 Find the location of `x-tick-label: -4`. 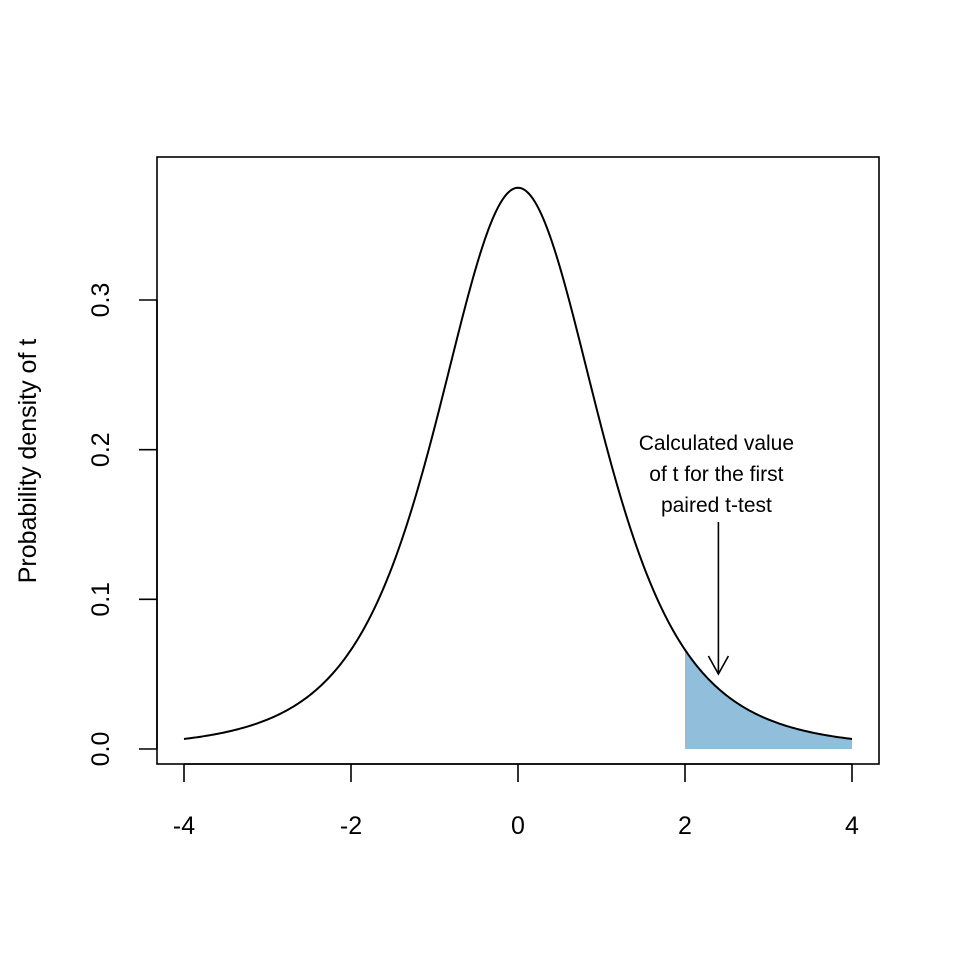

x-tick-label: -4 is located at coordinates (184, 826).